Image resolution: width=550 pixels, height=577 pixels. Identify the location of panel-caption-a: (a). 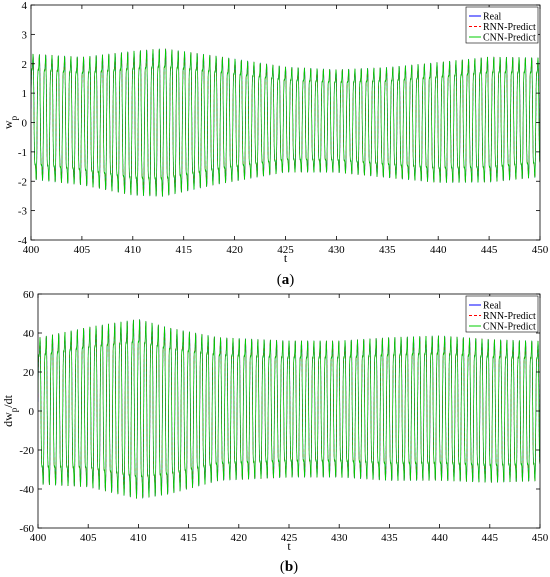
(286, 280).